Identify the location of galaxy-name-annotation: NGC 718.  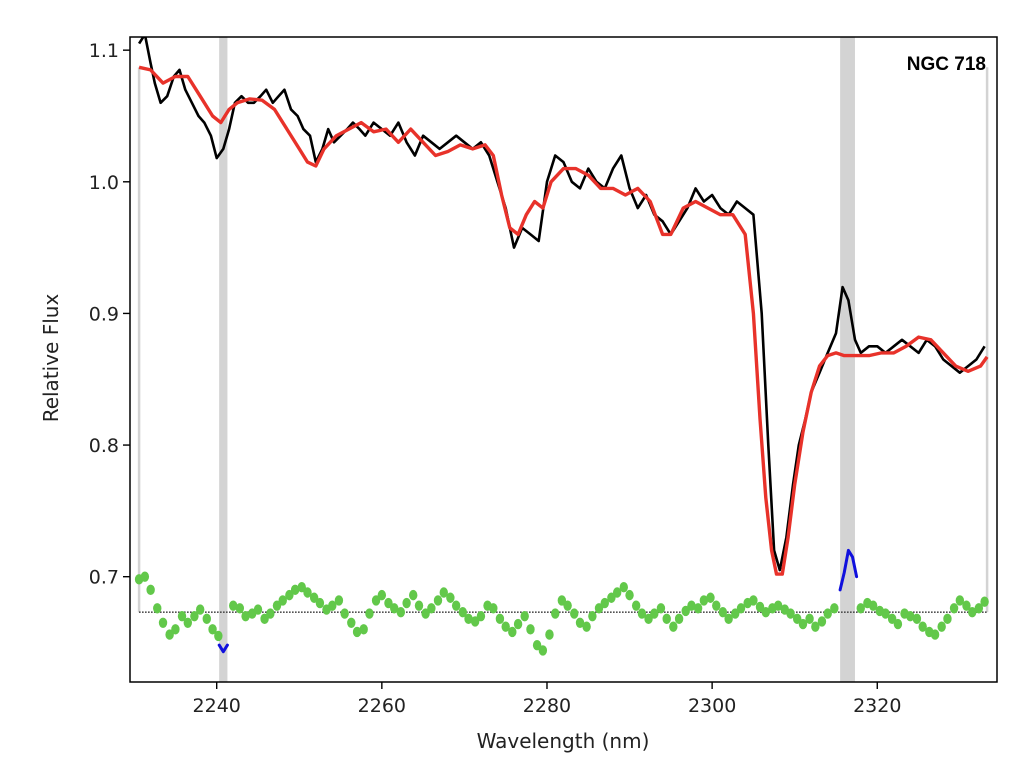
(946, 64).